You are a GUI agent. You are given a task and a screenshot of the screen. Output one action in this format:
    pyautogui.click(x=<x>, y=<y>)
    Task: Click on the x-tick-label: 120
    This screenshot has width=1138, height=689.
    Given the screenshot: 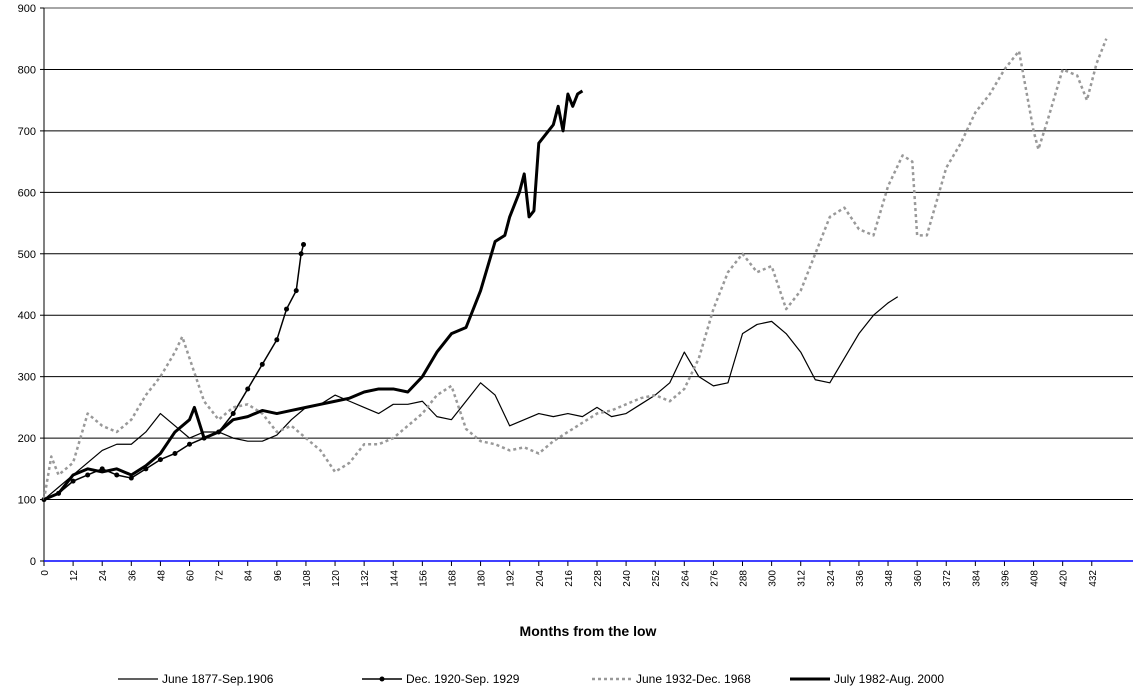 What is the action you would take?
    pyautogui.click(x=336, y=578)
    